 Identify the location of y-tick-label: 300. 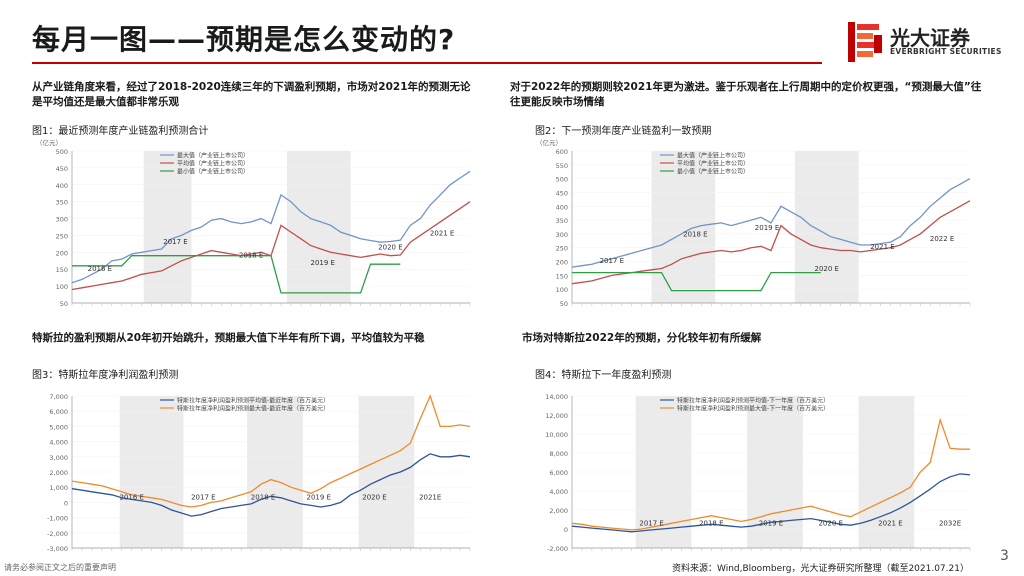
(562, 235).